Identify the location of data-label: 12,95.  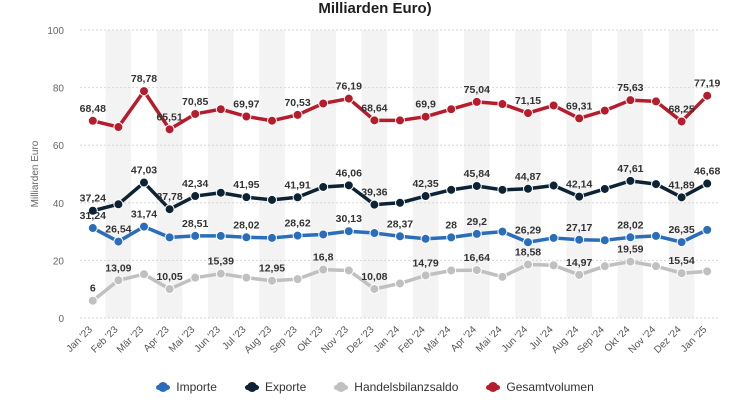
(272, 269).